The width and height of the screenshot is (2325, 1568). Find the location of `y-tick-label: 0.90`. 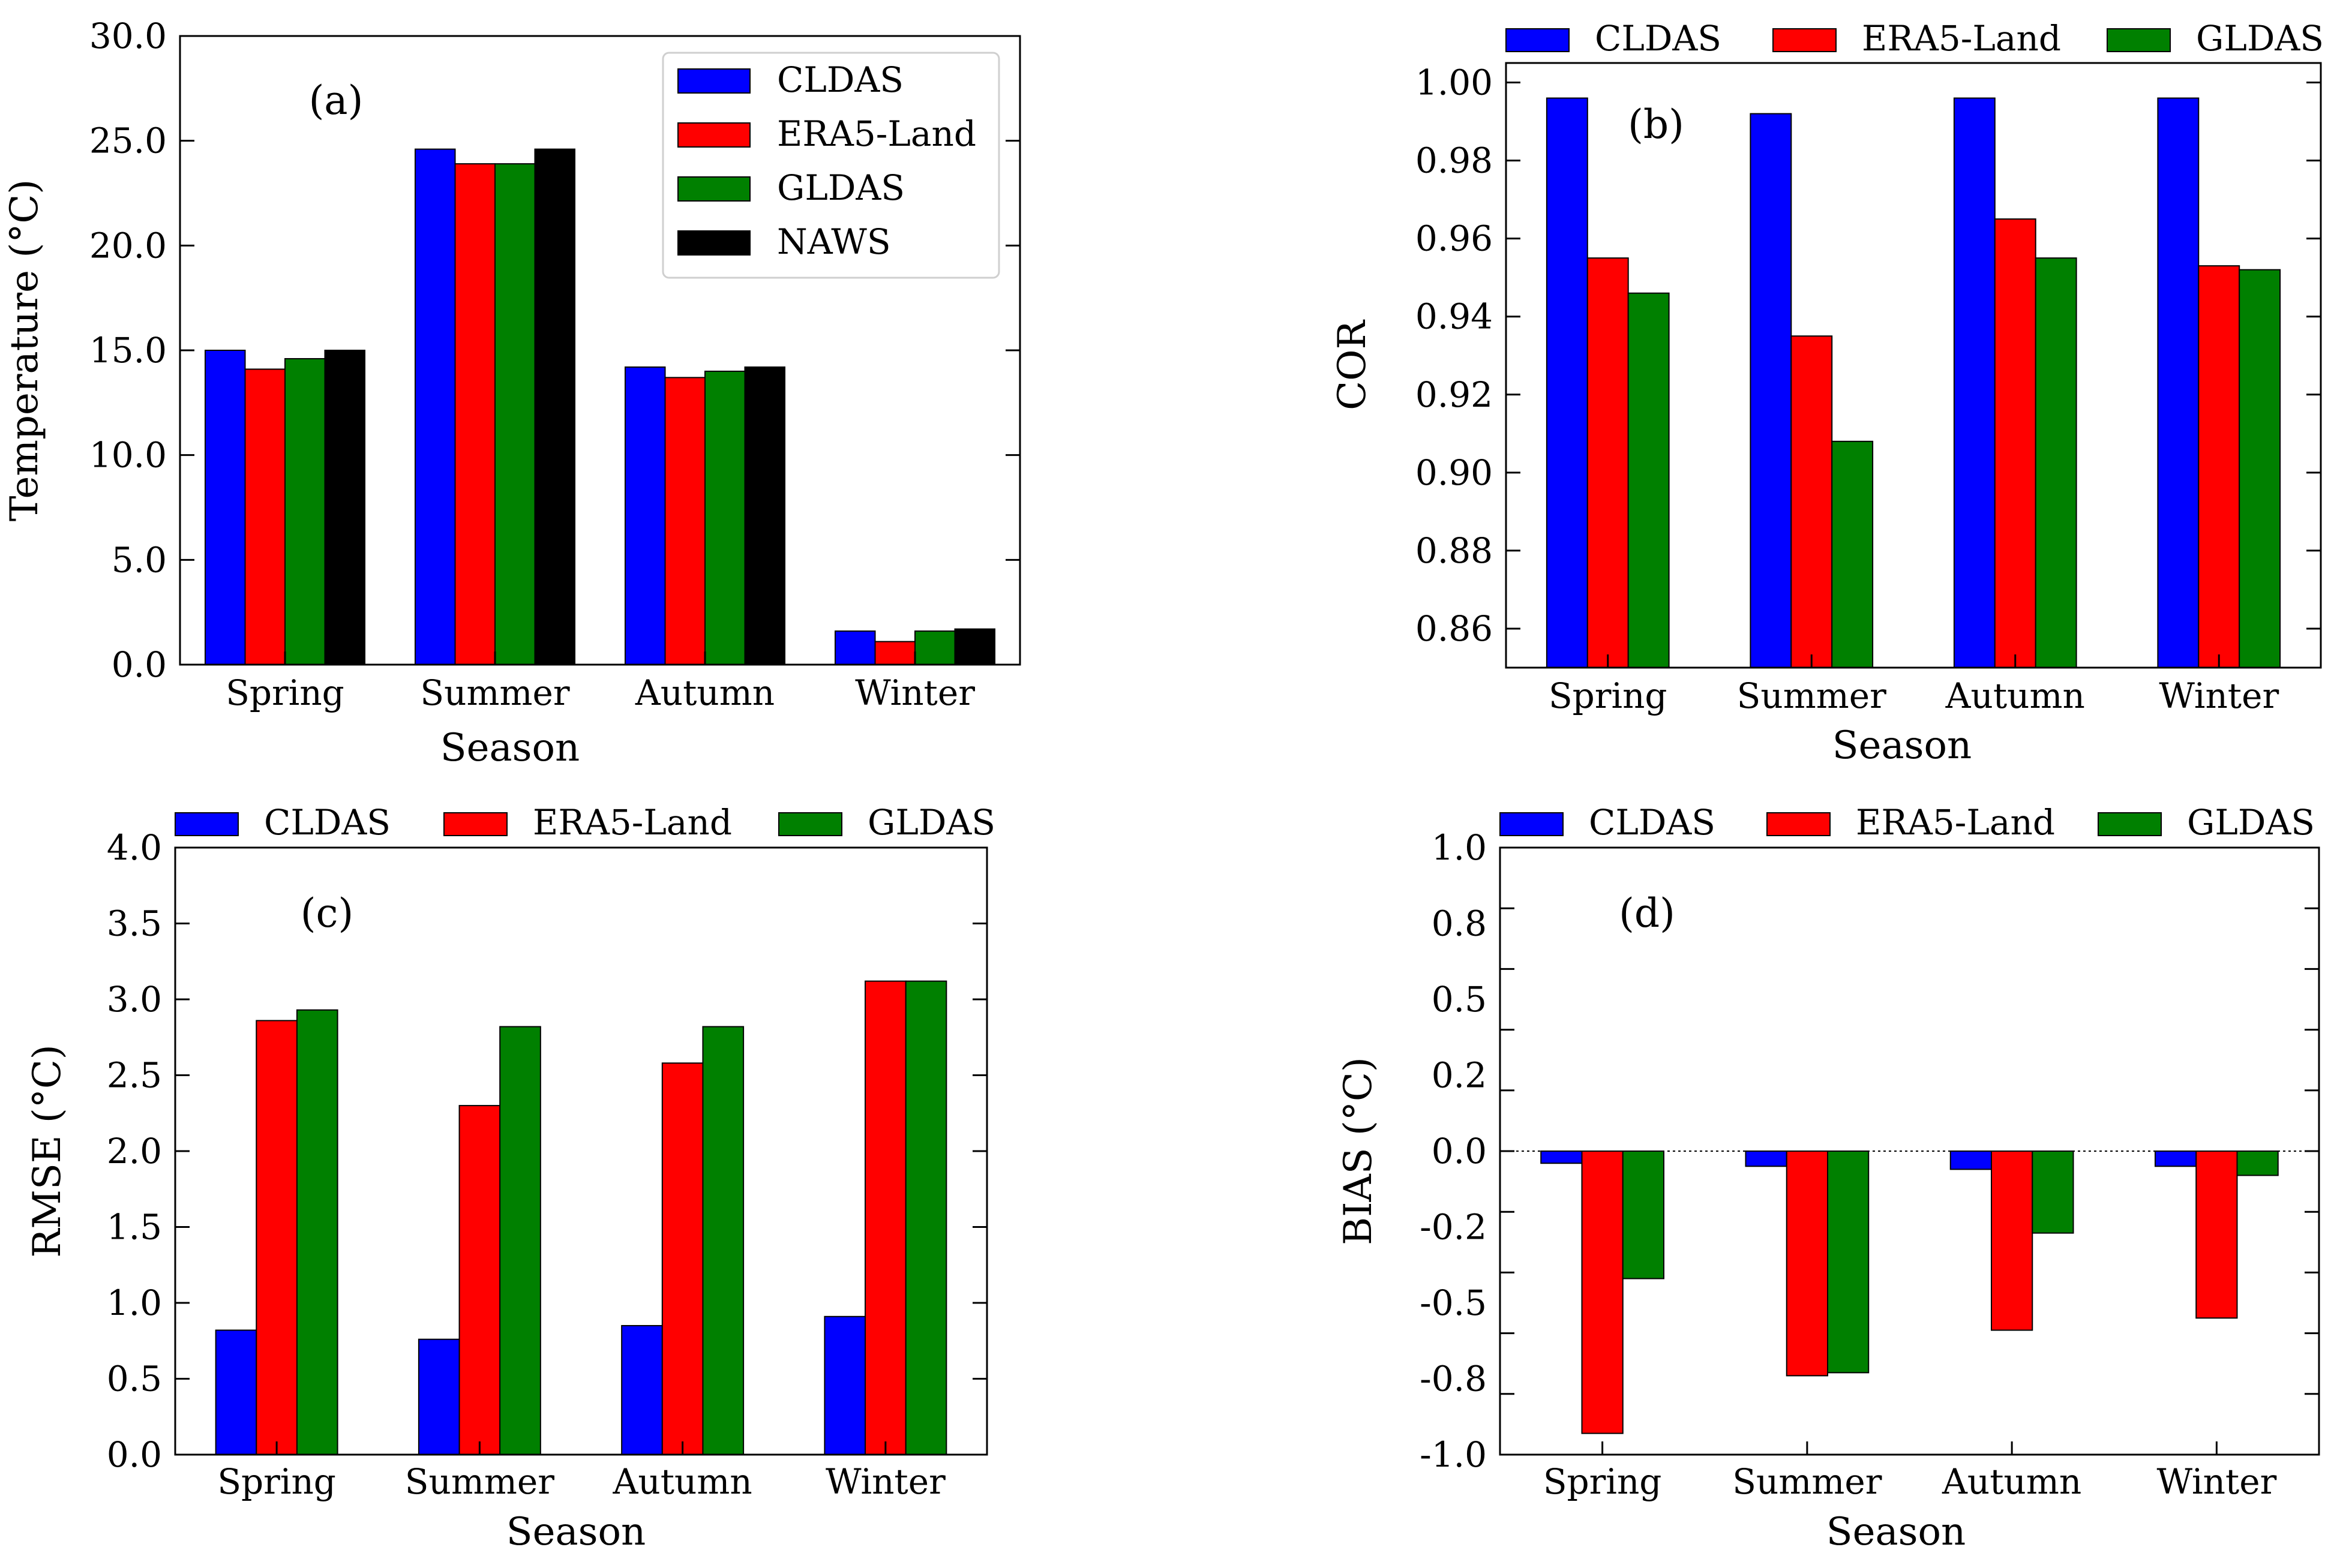

y-tick-label: 0.90 is located at coordinates (1454, 473).